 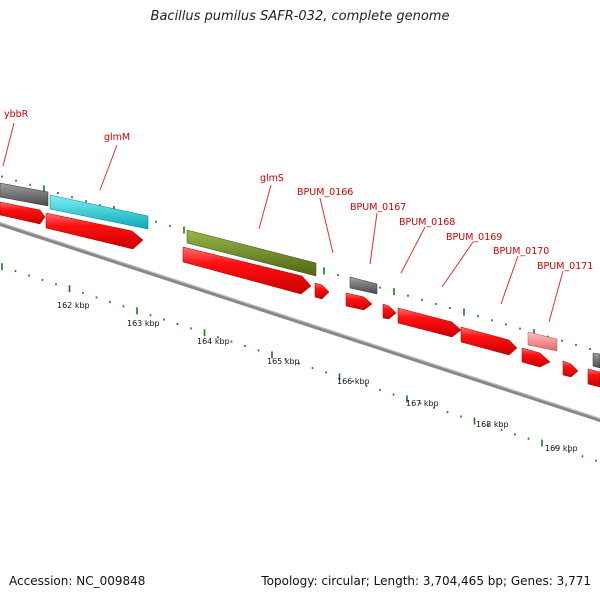 What do you see at coordinates (565, 266) in the screenshot?
I see `gene-label-BPUM_0171: BPUM_0171` at bounding box center [565, 266].